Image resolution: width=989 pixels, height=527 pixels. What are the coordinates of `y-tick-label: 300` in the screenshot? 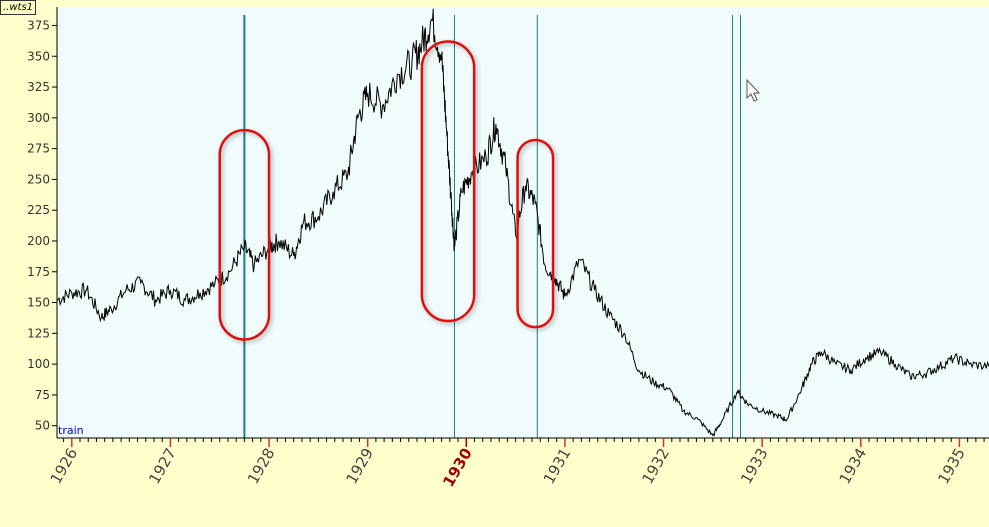 It's located at (38, 118).